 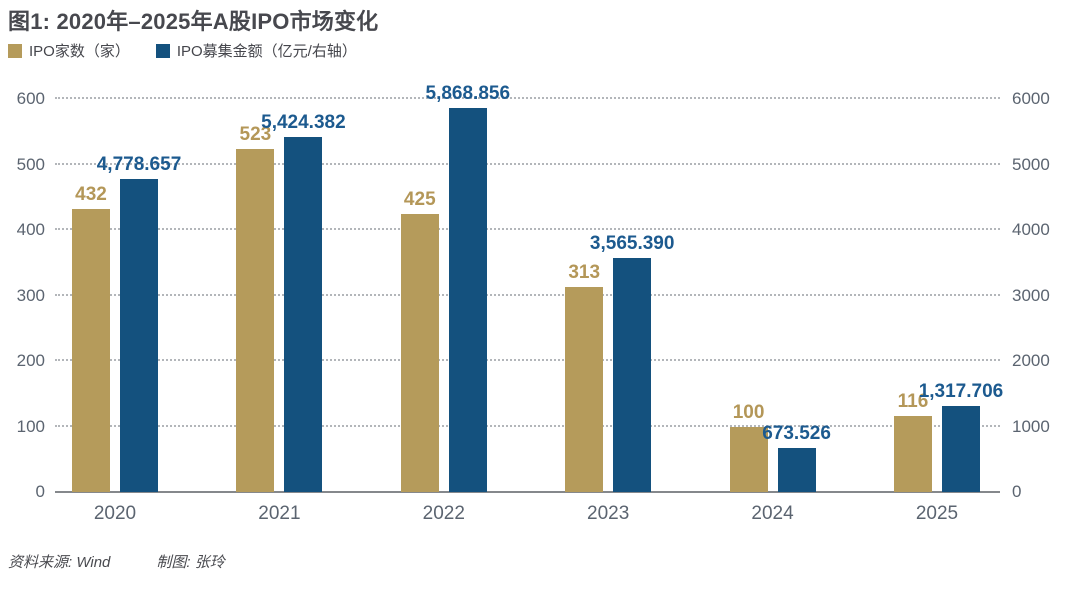 I want to click on ipo-amount-value-label: 3,565.390, so click(x=632, y=244).